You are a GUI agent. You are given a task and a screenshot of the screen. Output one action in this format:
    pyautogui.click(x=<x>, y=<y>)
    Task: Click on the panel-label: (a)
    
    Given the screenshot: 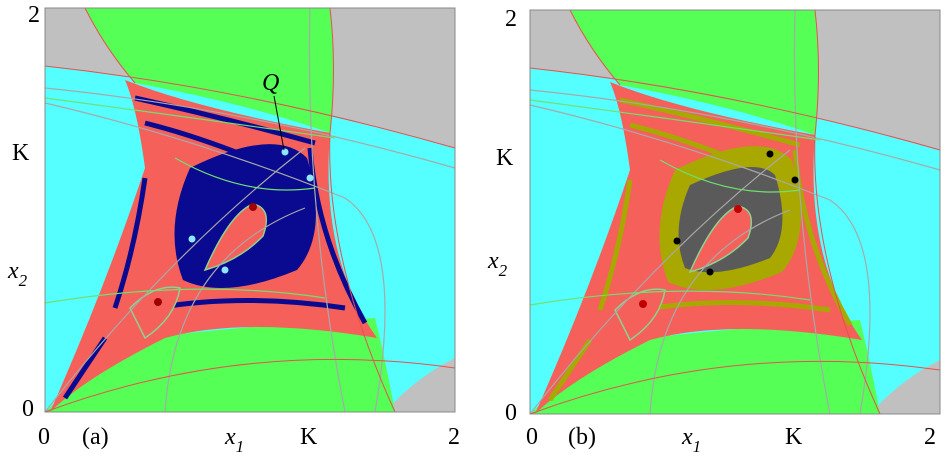 What is the action you would take?
    pyautogui.click(x=95, y=437)
    